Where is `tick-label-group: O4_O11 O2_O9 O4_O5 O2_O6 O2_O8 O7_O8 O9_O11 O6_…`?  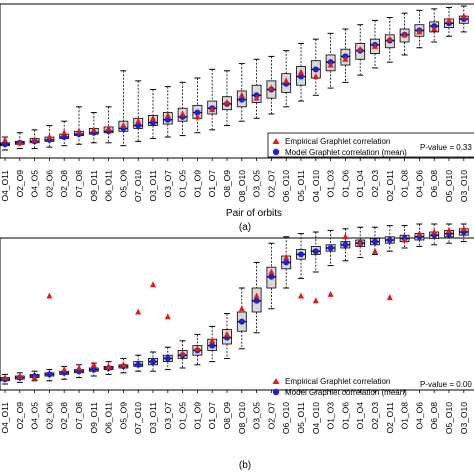
tick-label-group: O4_O11 O2_O9 O4_O5 O2_O6 O2_O8 O7_O8 O9_O11 O6_… is located at coordinates (234, 186).